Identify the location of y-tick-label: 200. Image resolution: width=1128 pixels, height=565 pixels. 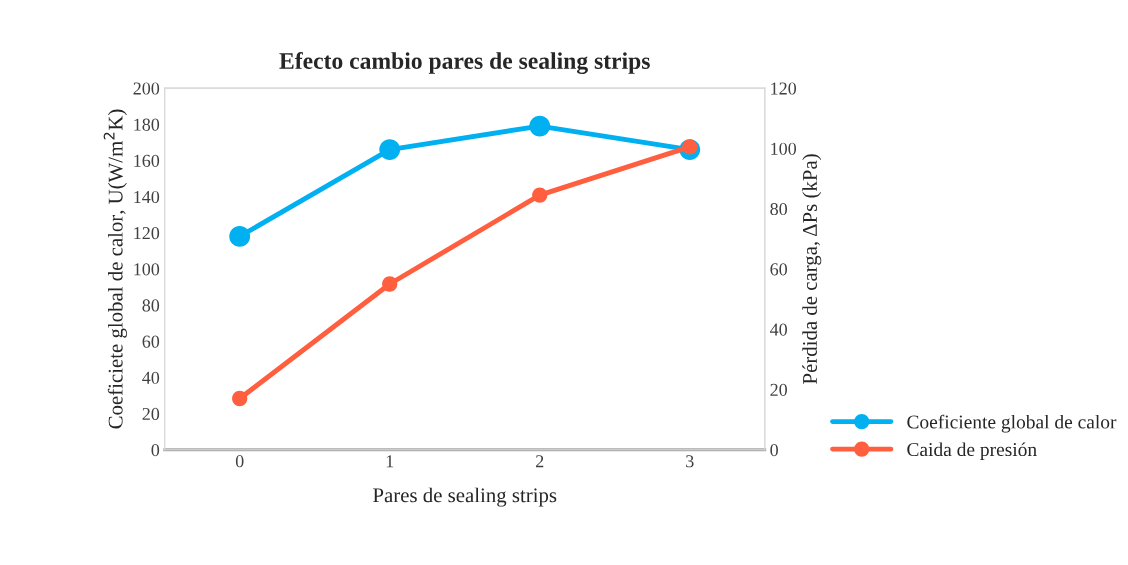
(146, 88).